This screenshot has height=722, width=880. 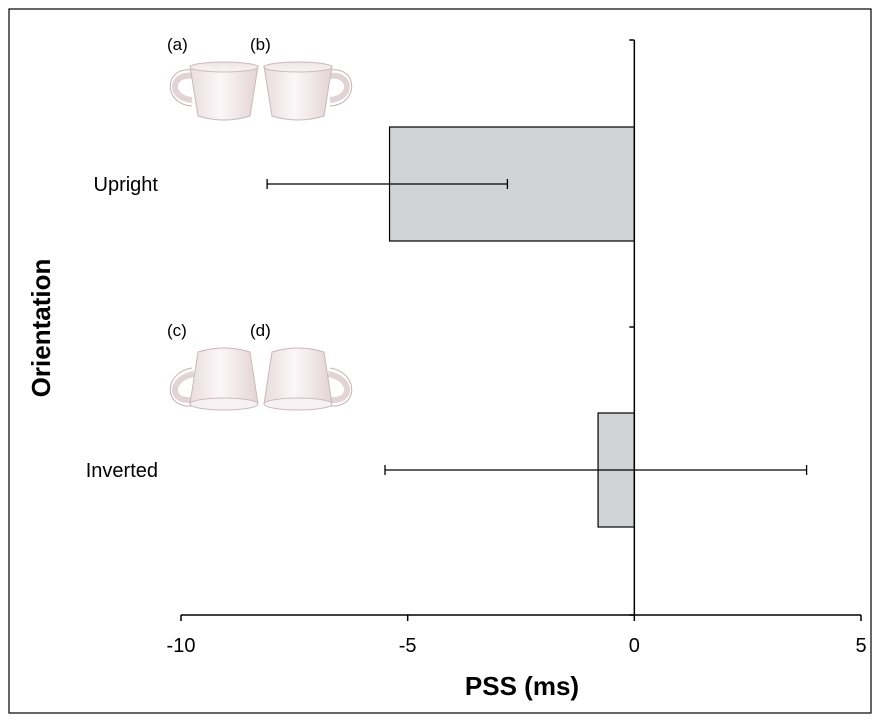 I want to click on y-axis-title: Orientation, so click(x=41, y=328).